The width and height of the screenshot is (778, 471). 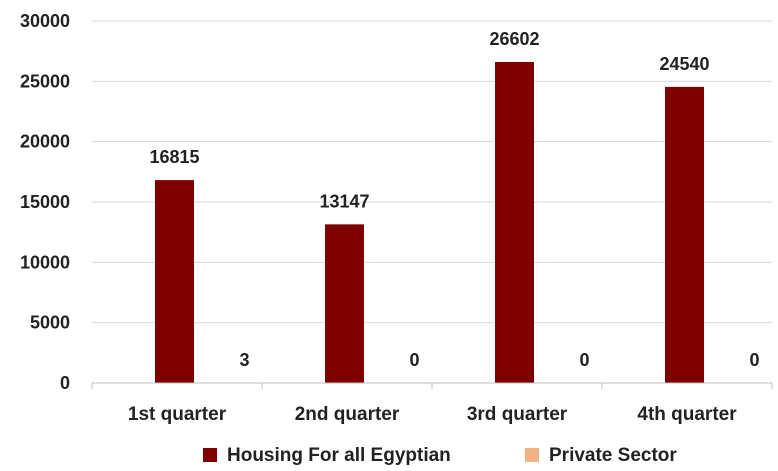 What do you see at coordinates (65, 383) in the screenshot?
I see `y-tick-label: 0` at bounding box center [65, 383].